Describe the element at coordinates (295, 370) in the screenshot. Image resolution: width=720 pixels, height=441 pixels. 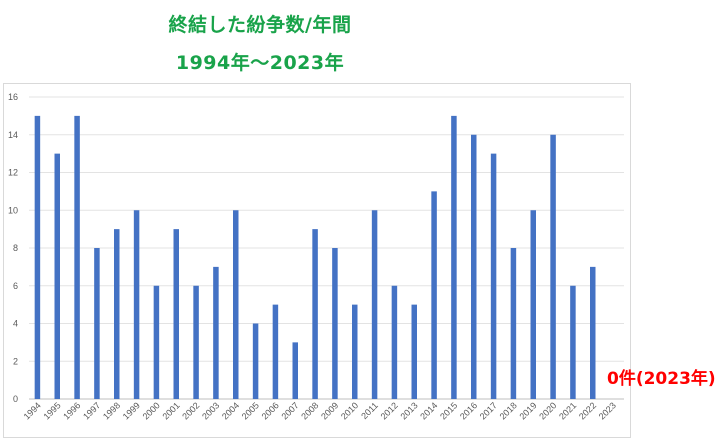
I see `bar-2007` at that location.